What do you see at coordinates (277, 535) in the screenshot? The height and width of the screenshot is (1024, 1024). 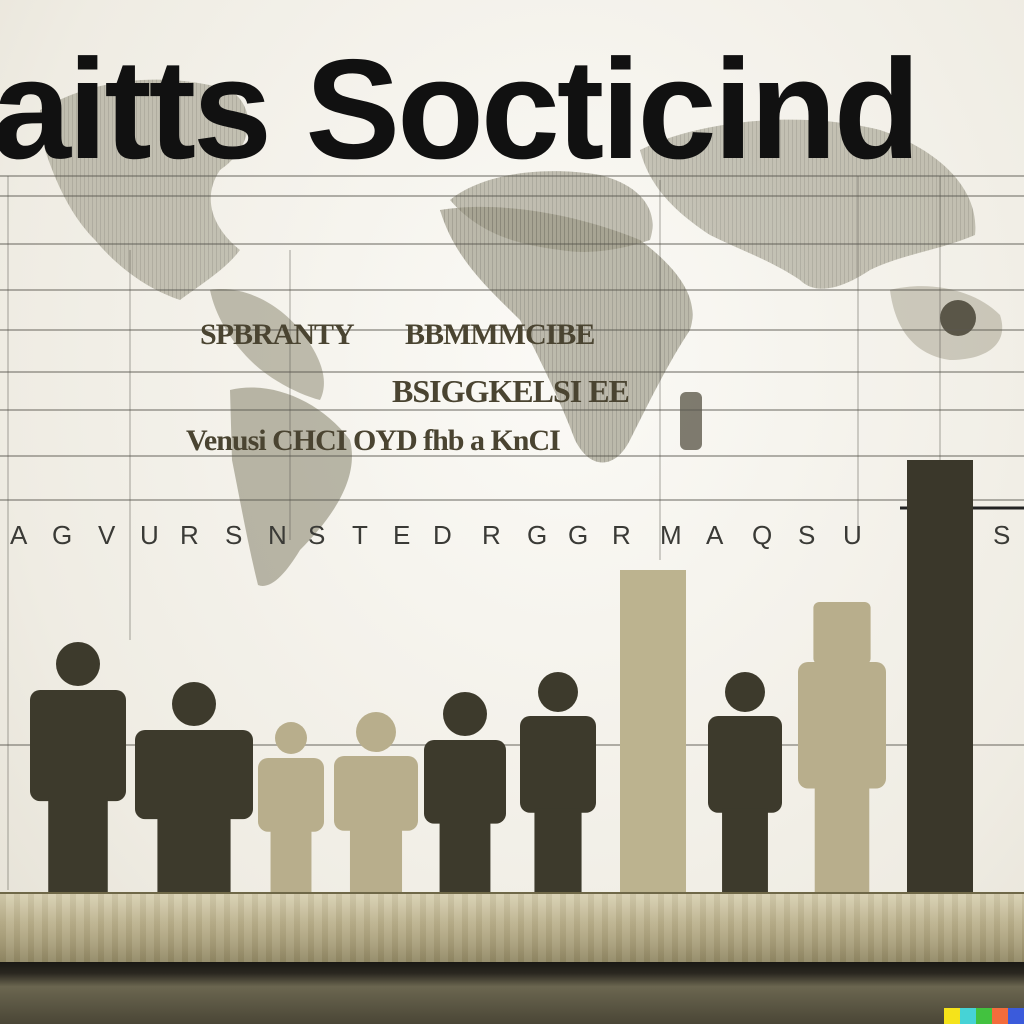 I see `axis-letter: N` at bounding box center [277, 535].